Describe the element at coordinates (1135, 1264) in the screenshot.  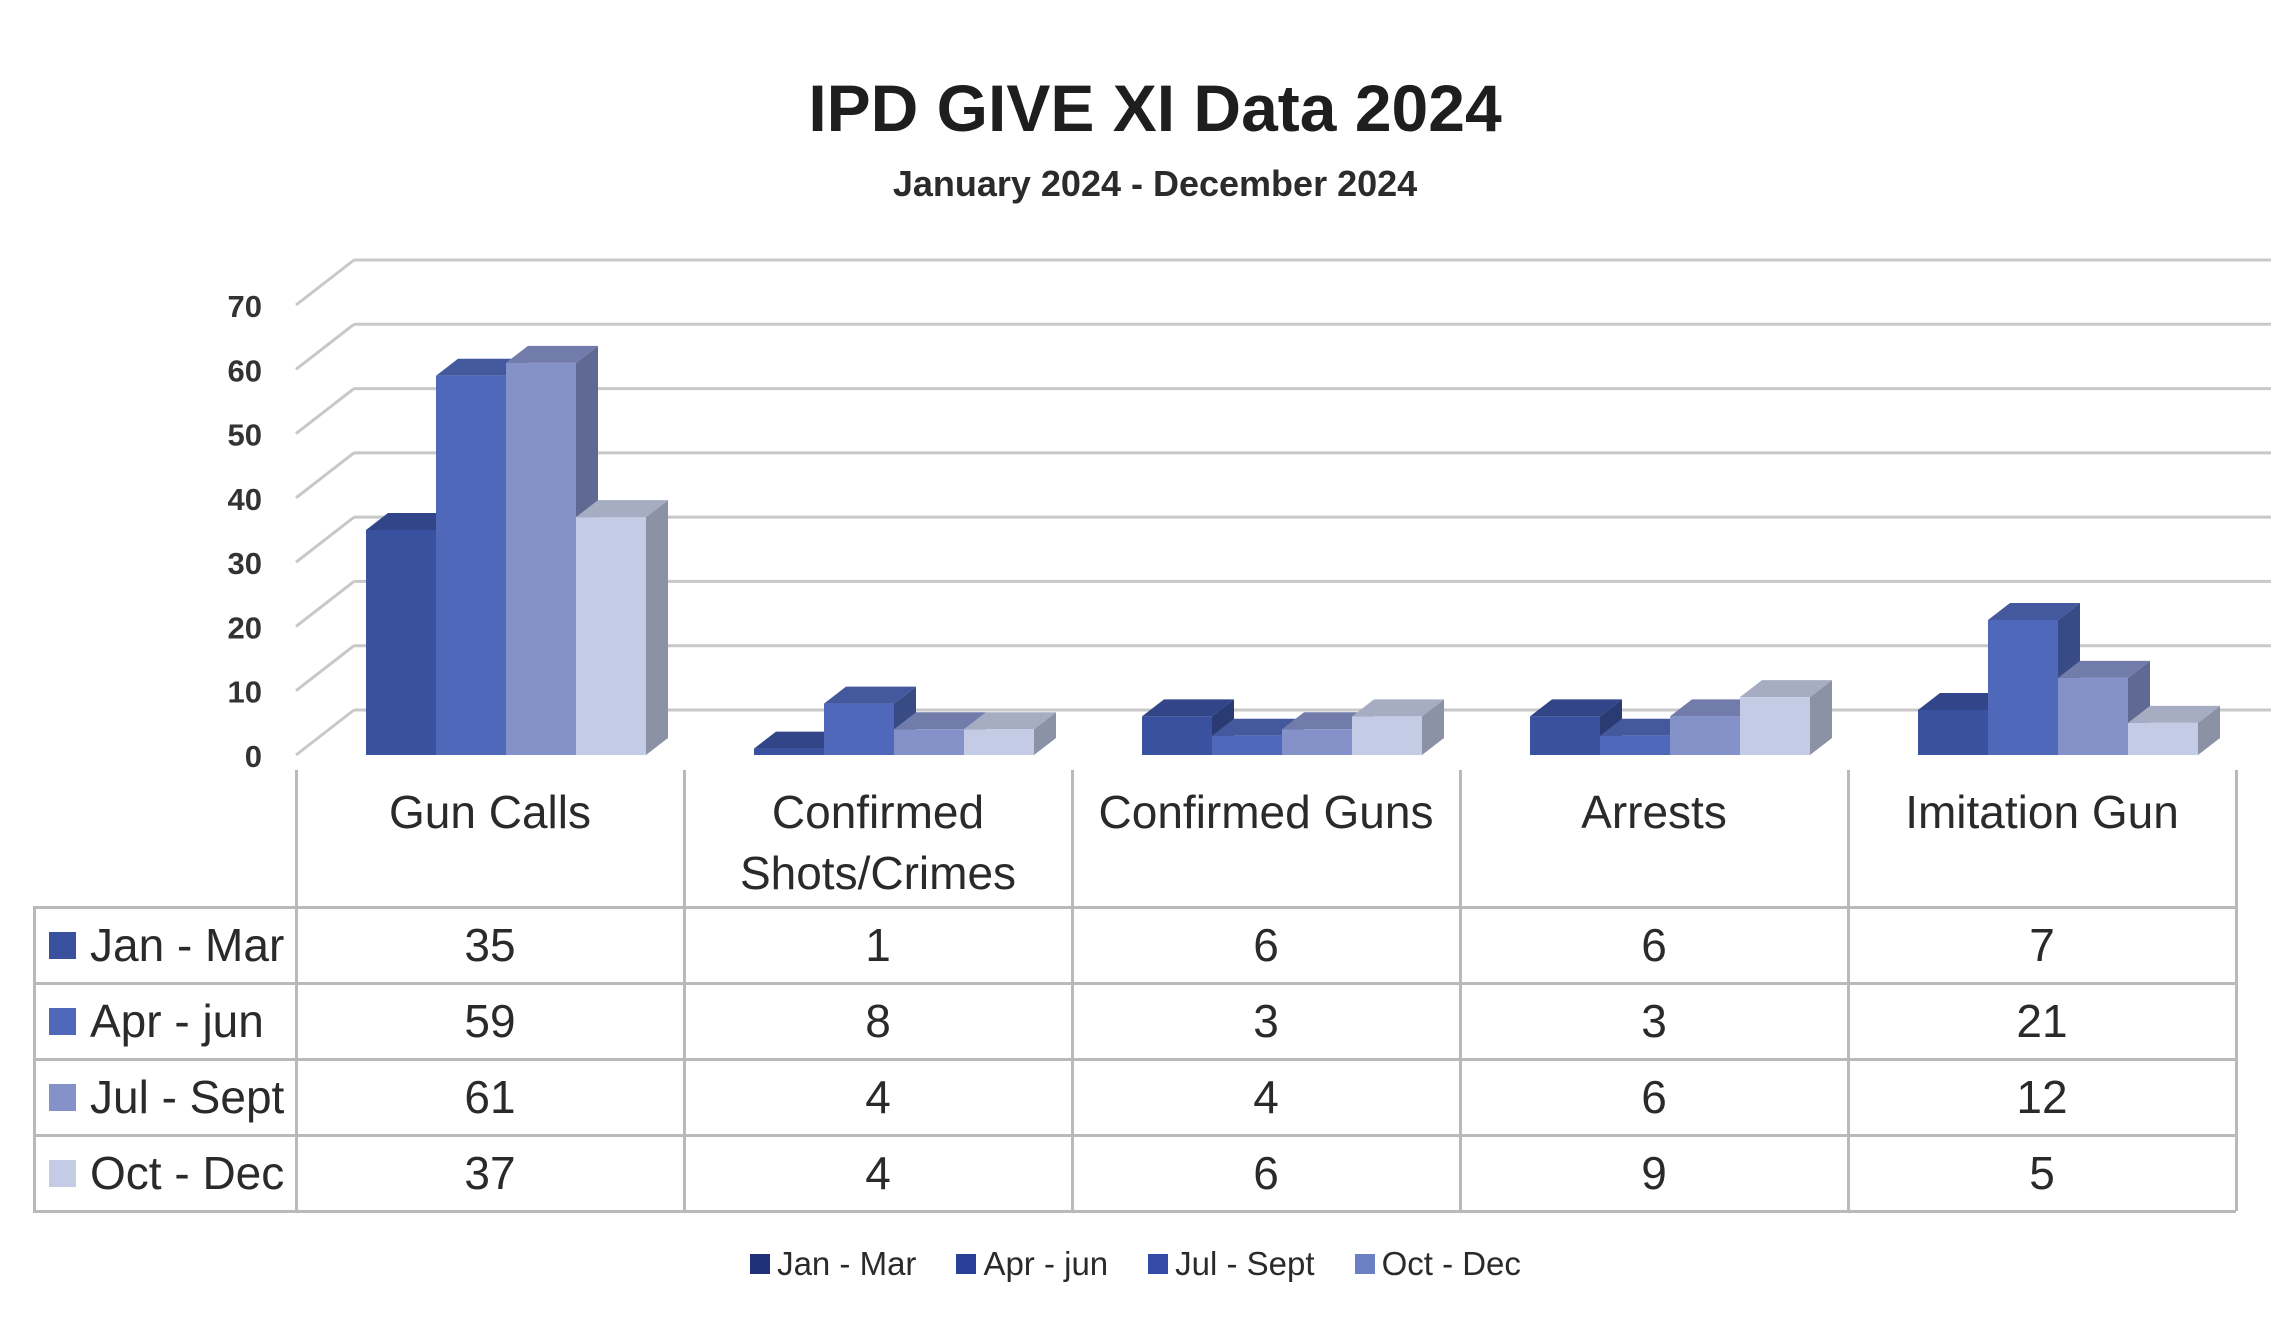
I see `legend: Jan - Mar Apr - jun Jul - Sept Oct - Dec` at that location.